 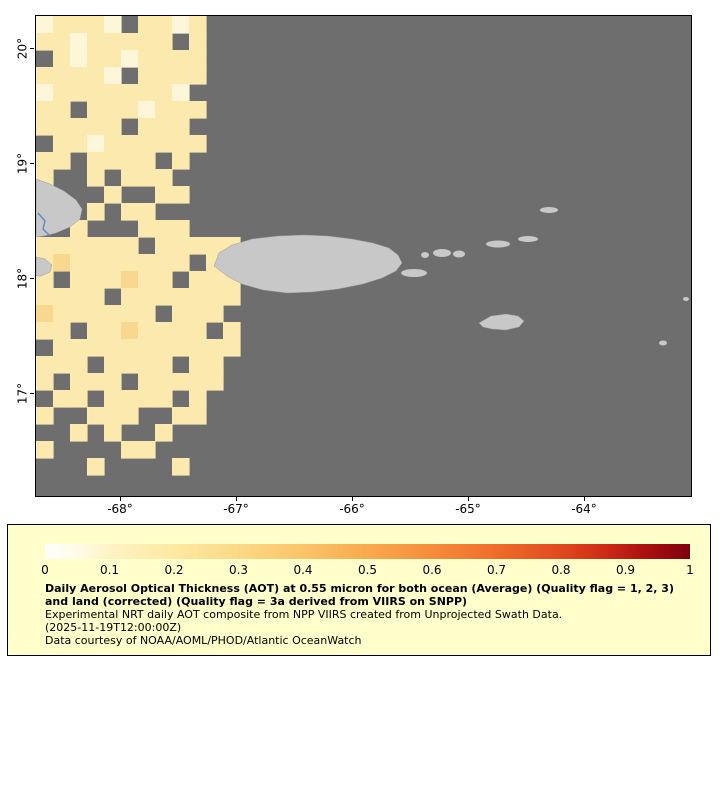 I want to click on colorbar-tick-labels: 0 0.1 0.2 0.3 0.4 0.5 0.6 0.7 0.8 0.9 1, so click(x=367, y=570).